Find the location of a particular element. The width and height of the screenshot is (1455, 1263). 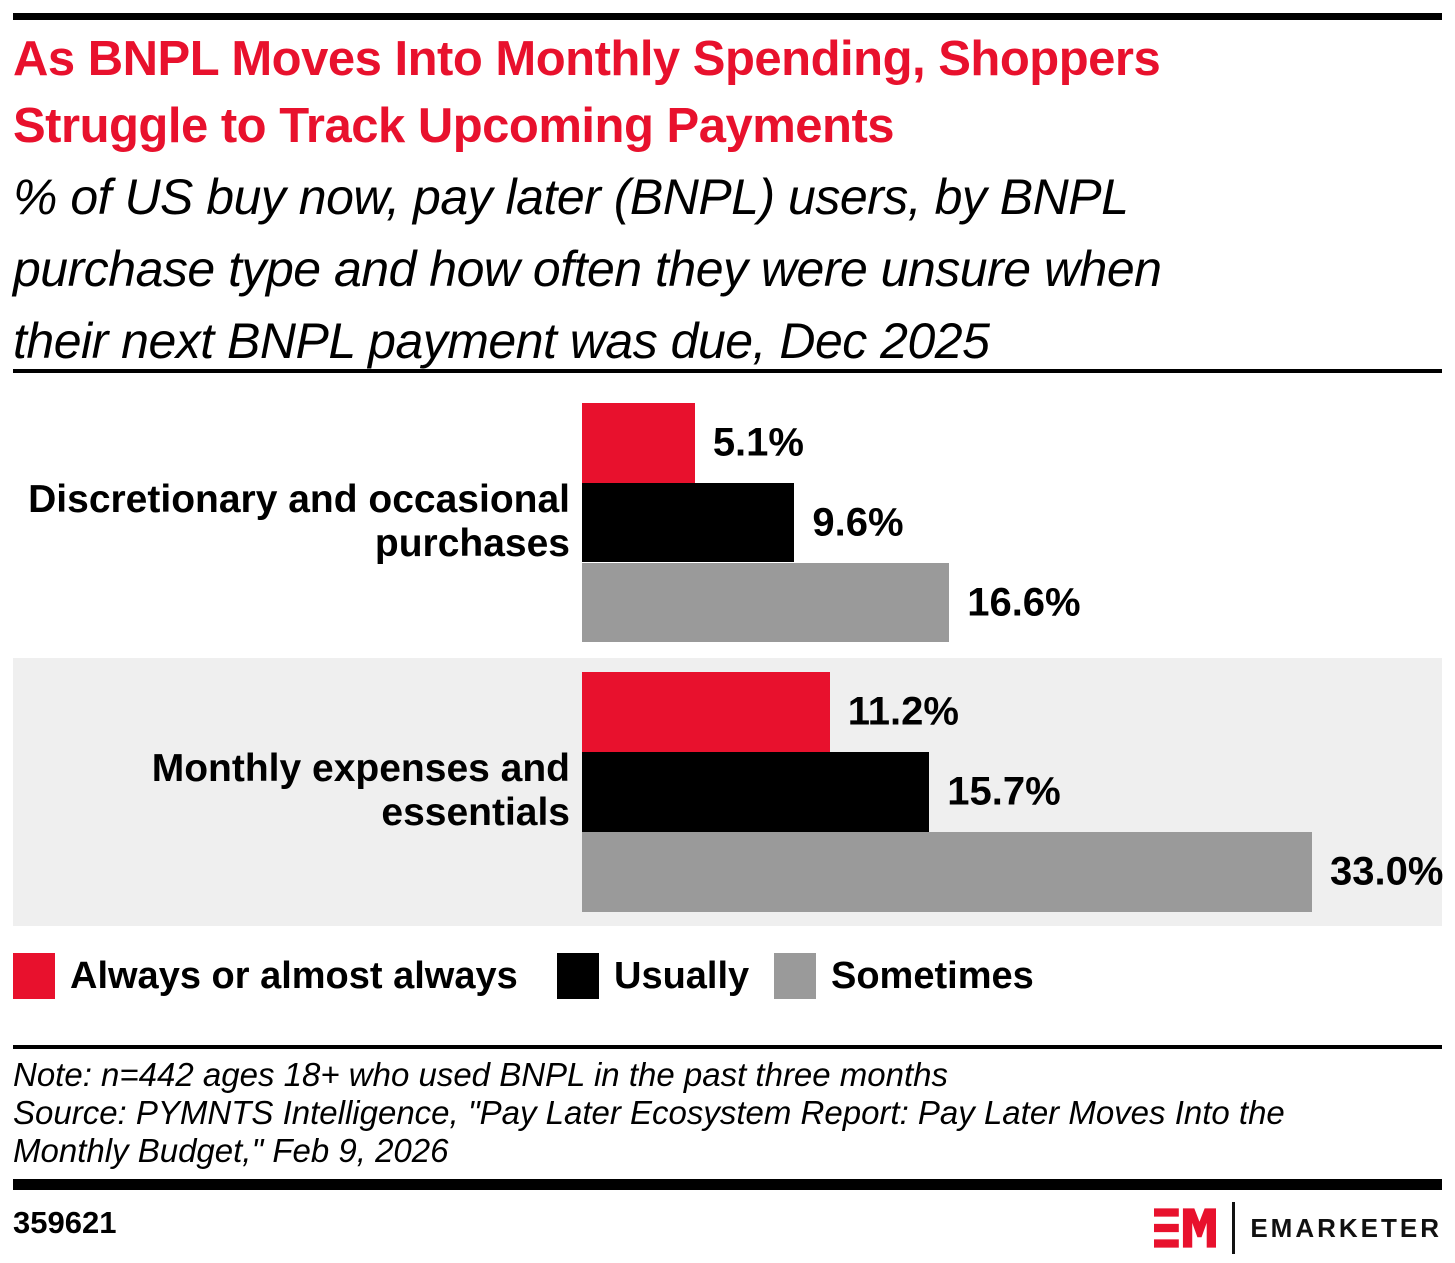

chart-id: 359621 is located at coordinates (65, 1222).